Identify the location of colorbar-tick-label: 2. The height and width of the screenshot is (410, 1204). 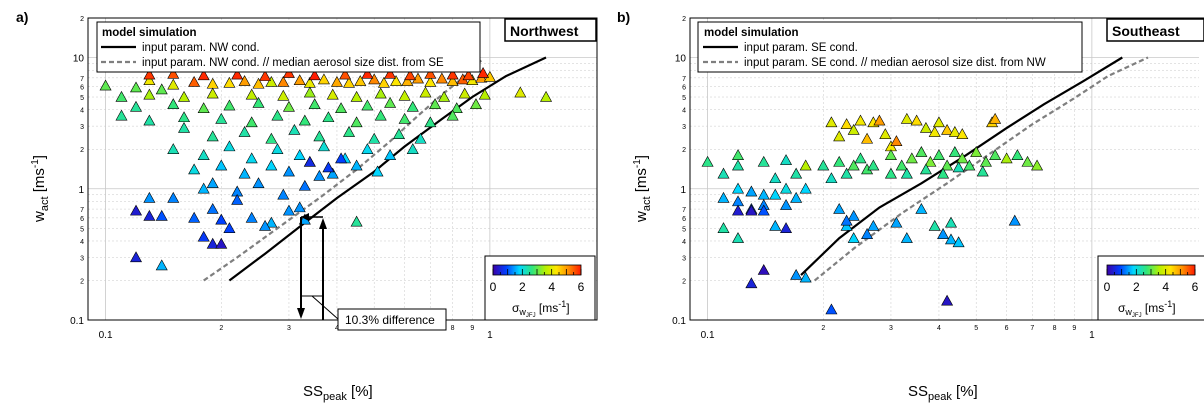
(522, 287).